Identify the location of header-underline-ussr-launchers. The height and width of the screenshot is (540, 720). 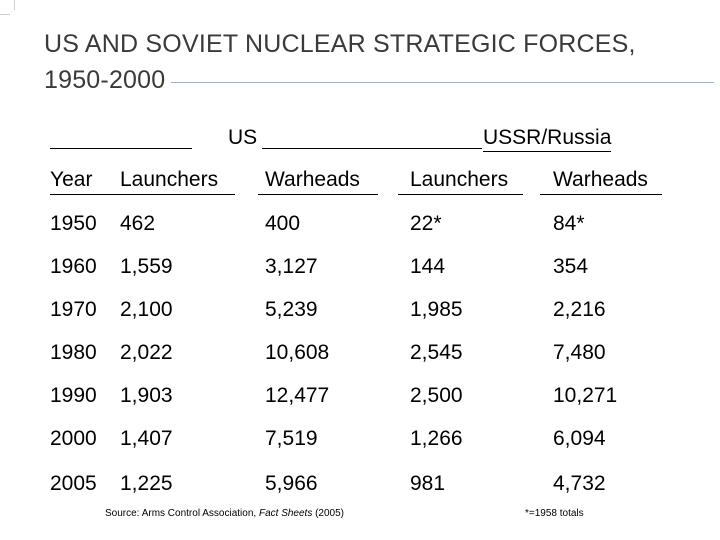
(460, 194).